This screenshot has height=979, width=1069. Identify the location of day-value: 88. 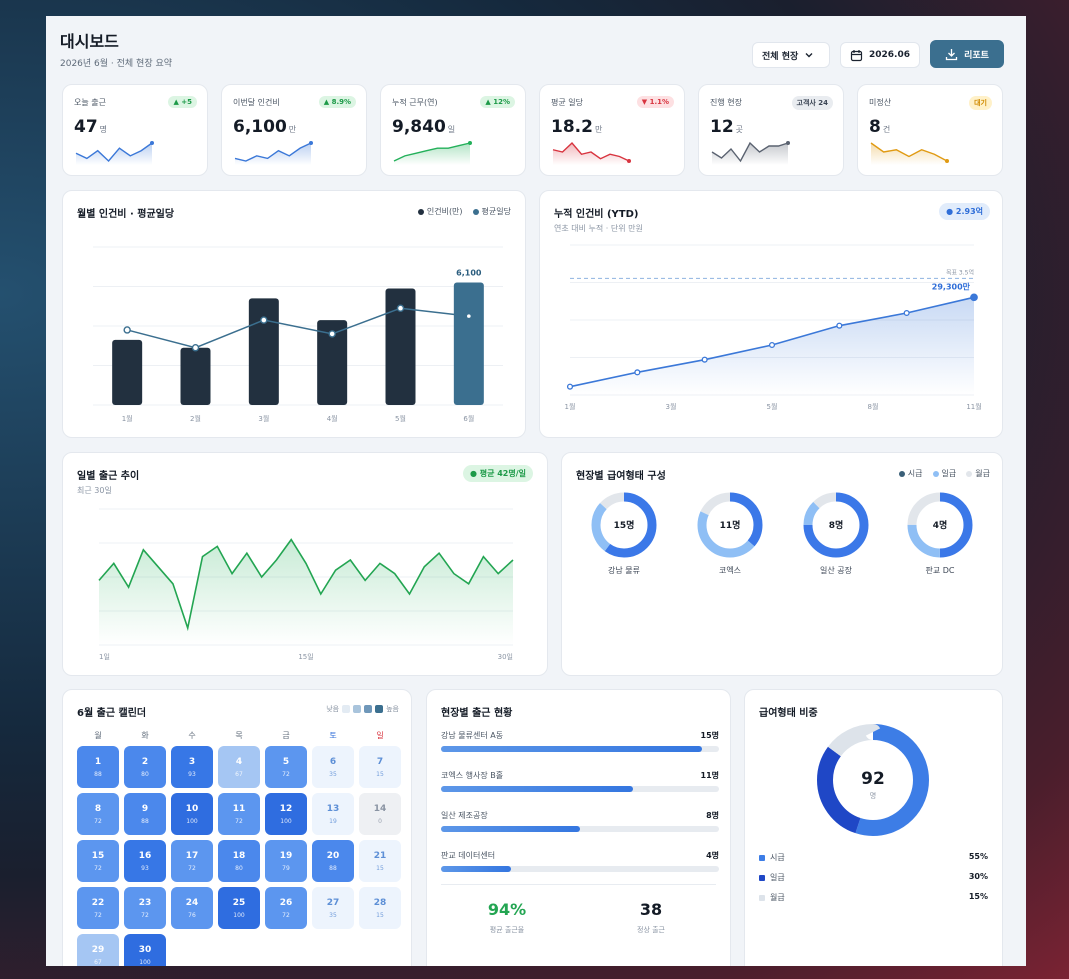
(98, 774).